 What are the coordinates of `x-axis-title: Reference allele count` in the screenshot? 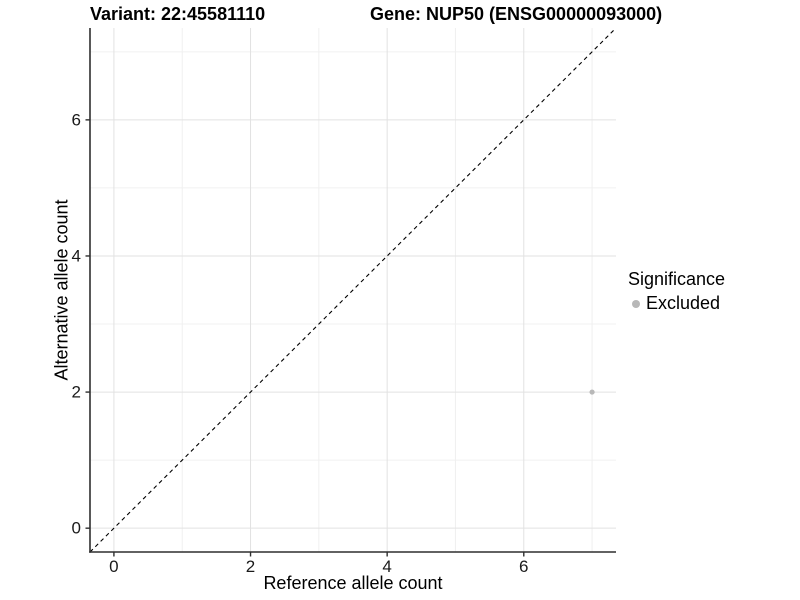 It's located at (353, 583).